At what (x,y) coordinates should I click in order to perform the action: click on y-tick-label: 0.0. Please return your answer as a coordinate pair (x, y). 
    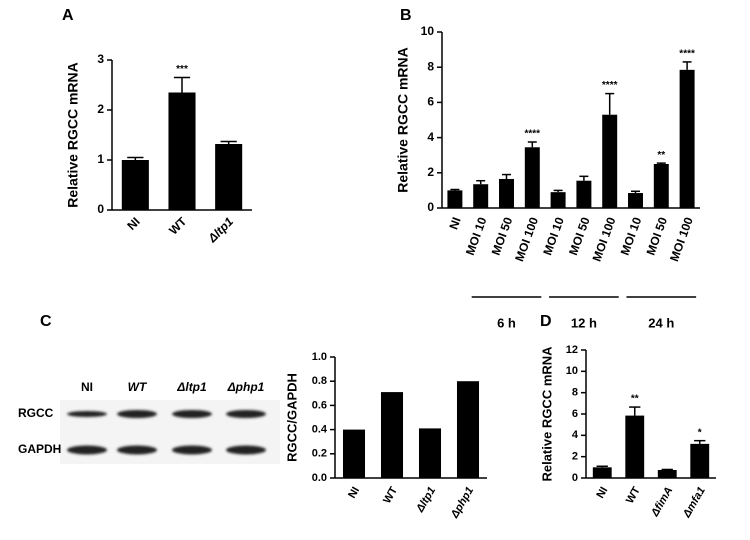
    Looking at the image, I should click on (319, 478).